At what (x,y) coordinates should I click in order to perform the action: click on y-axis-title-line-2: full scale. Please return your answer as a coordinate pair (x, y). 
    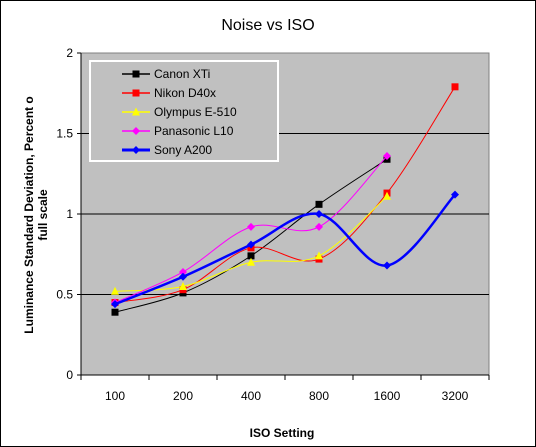
    Looking at the image, I should click on (43, 215).